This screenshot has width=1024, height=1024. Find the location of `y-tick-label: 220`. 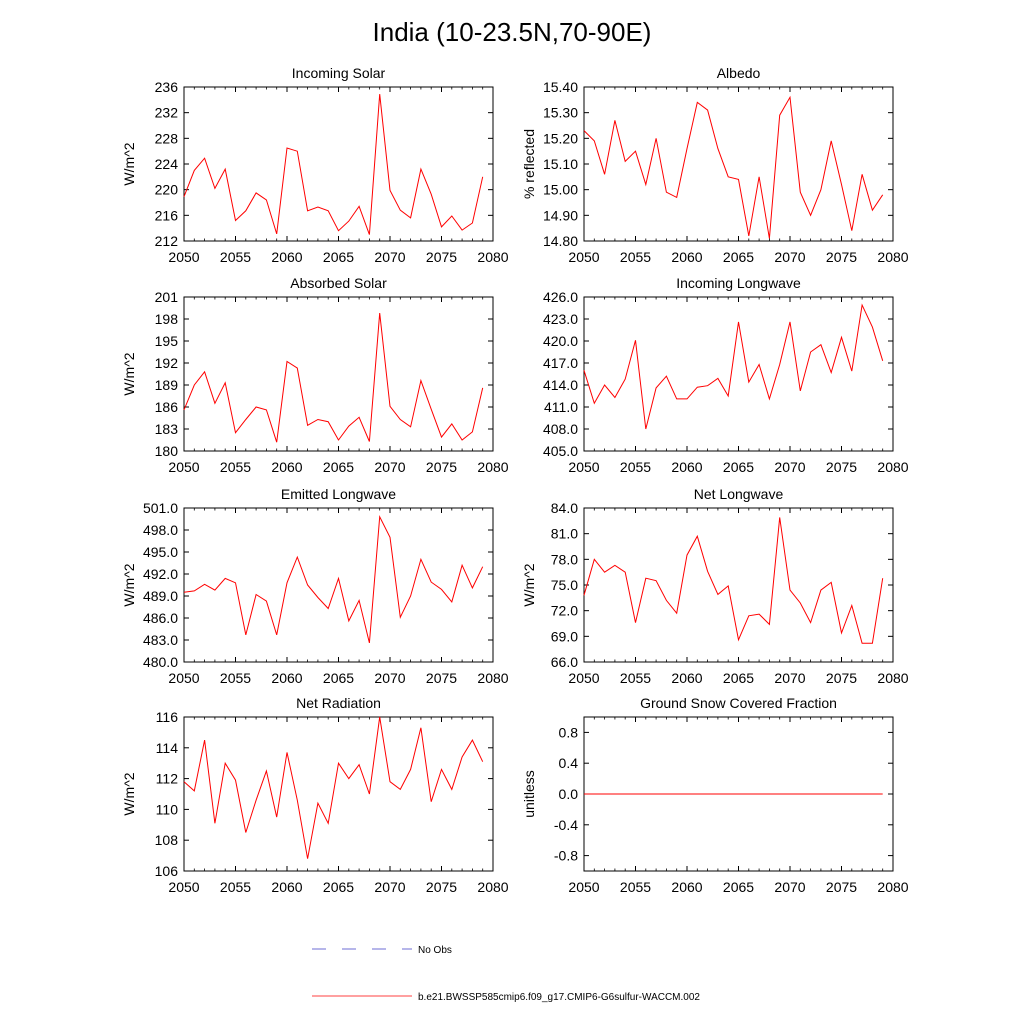

y-tick-label: 220 is located at coordinates (167, 190).